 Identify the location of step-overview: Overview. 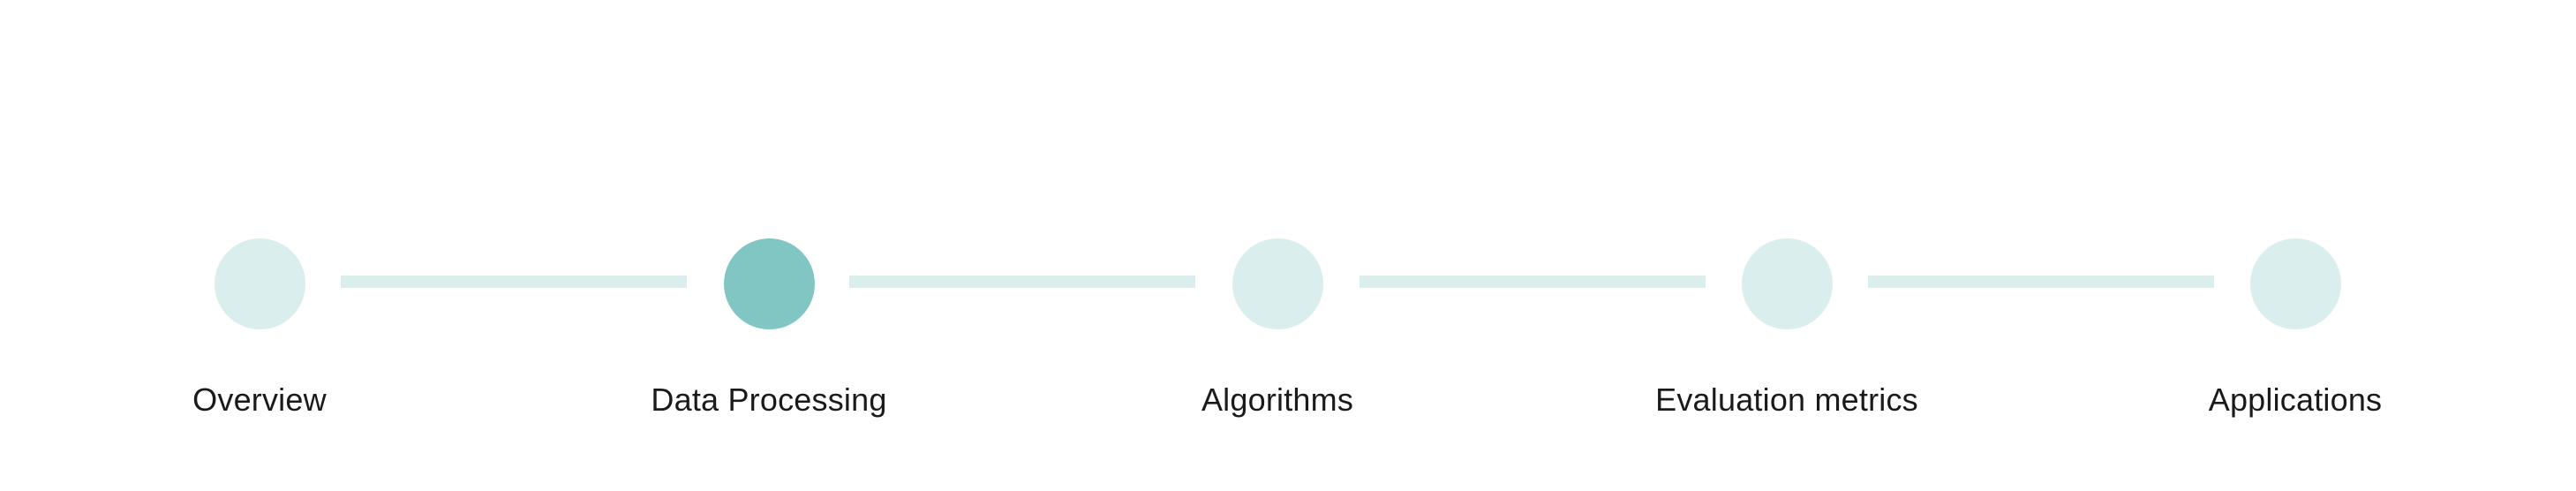
(260, 328).